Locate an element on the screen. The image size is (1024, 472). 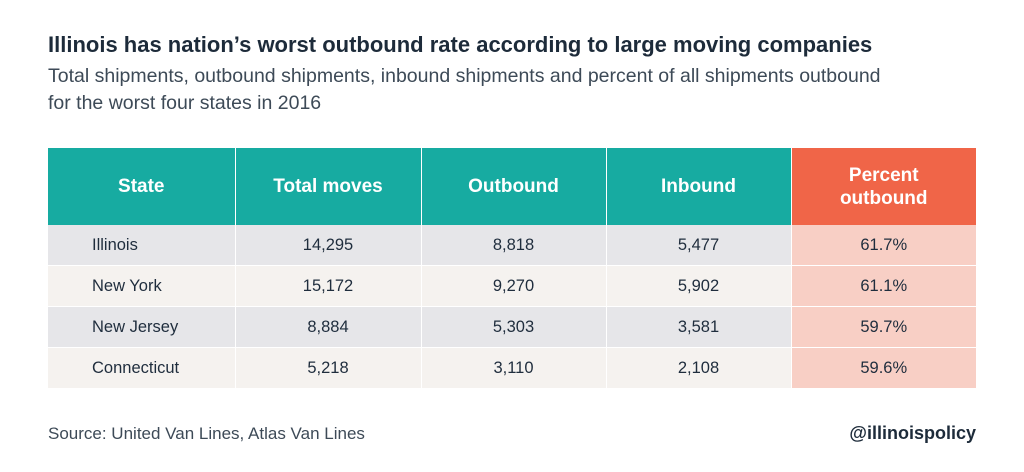
cell-state: New York is located at coordinates (142, 286).